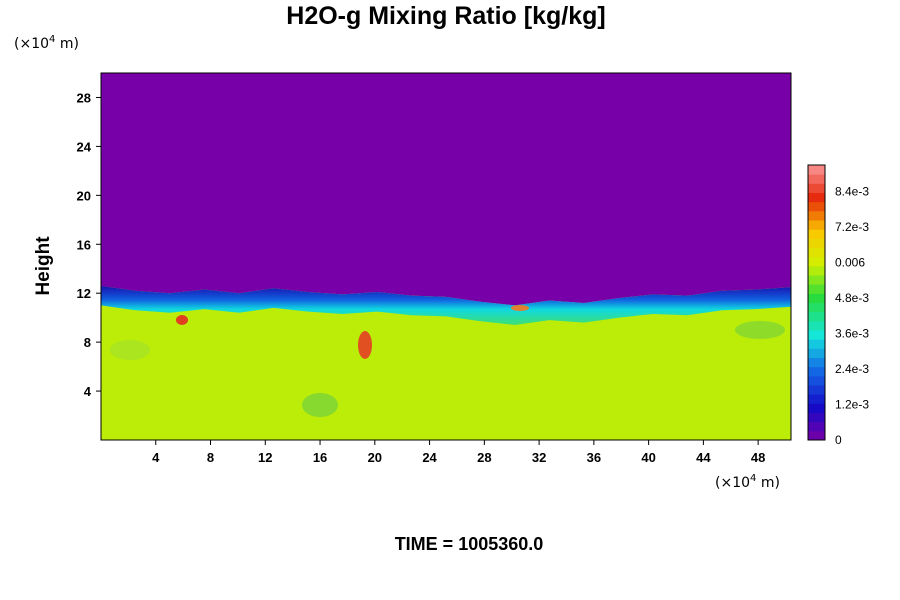  What do you see at coordinates (469, 544) in the screenshot?
I see `time-label: TIME = 1005360.0` at bounding box center [469, 544].